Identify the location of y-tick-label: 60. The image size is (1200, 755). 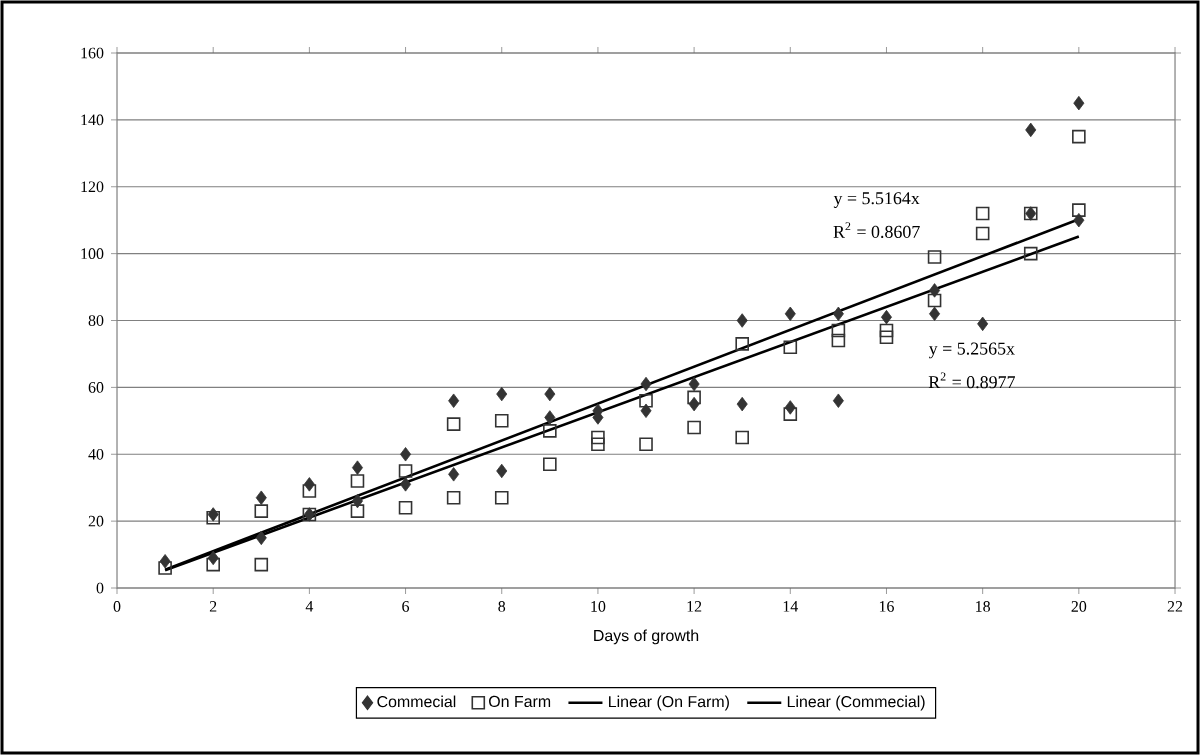
(96, 387).